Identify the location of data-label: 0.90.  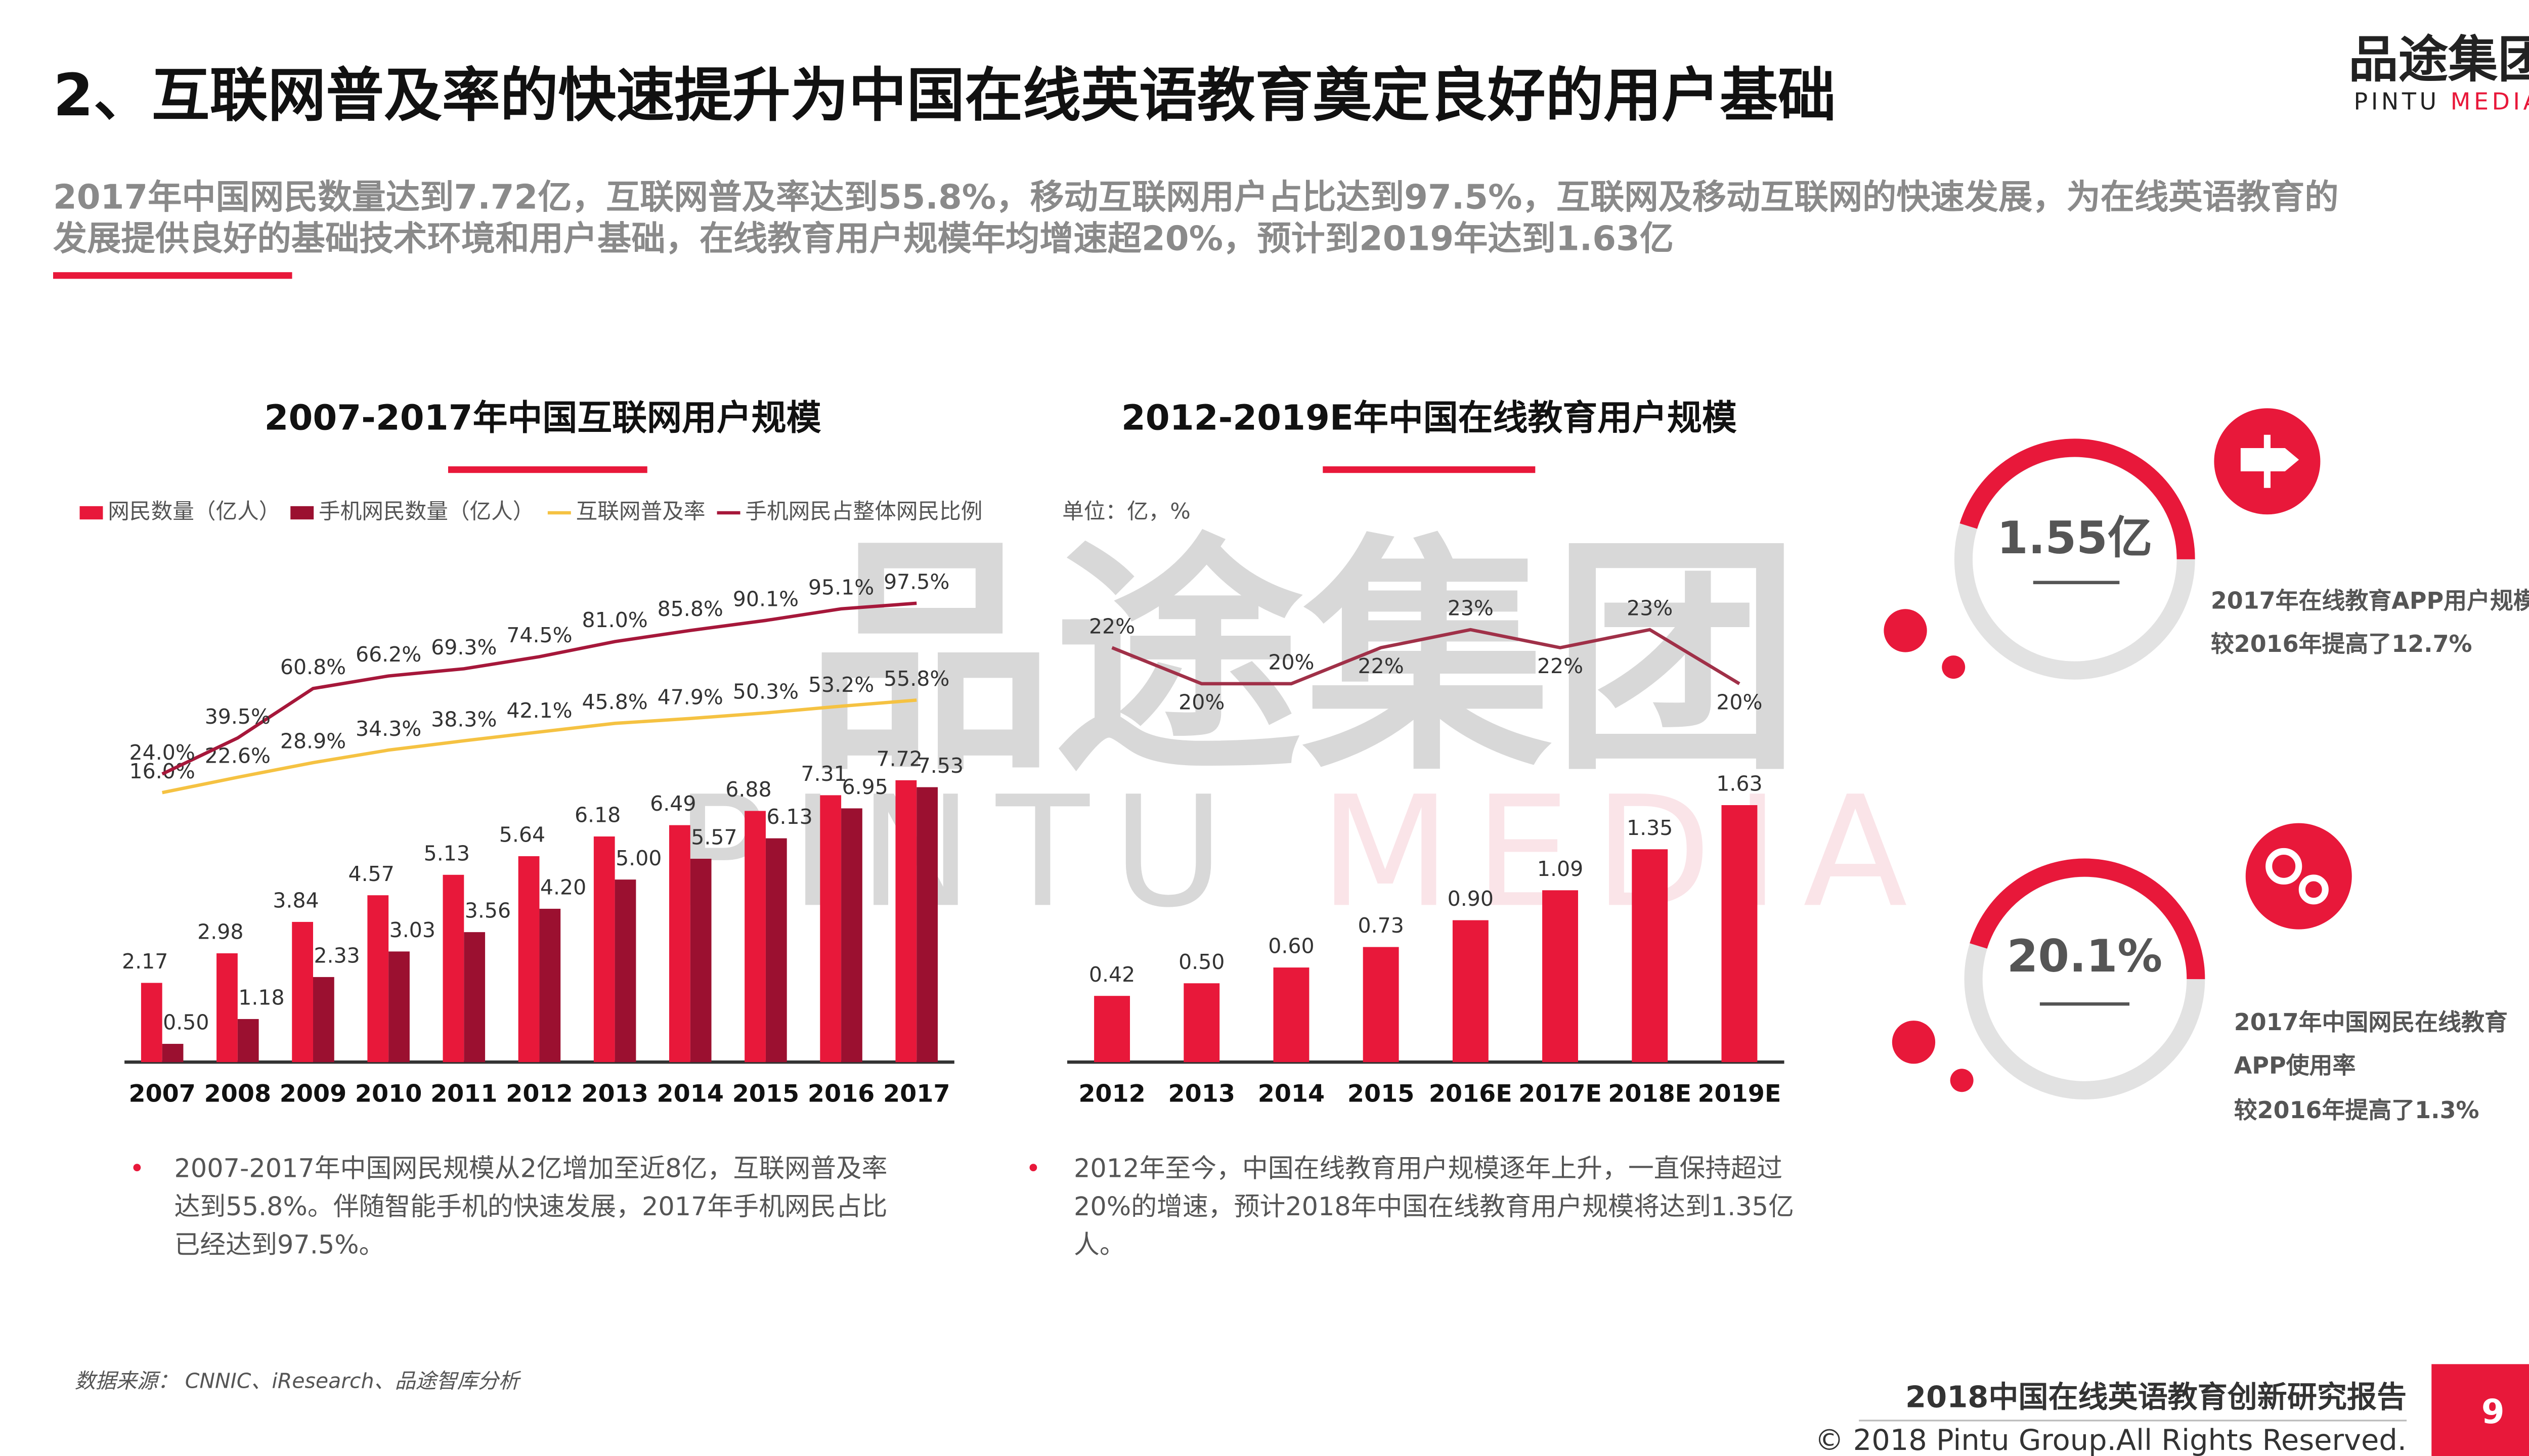
(1471, 899).